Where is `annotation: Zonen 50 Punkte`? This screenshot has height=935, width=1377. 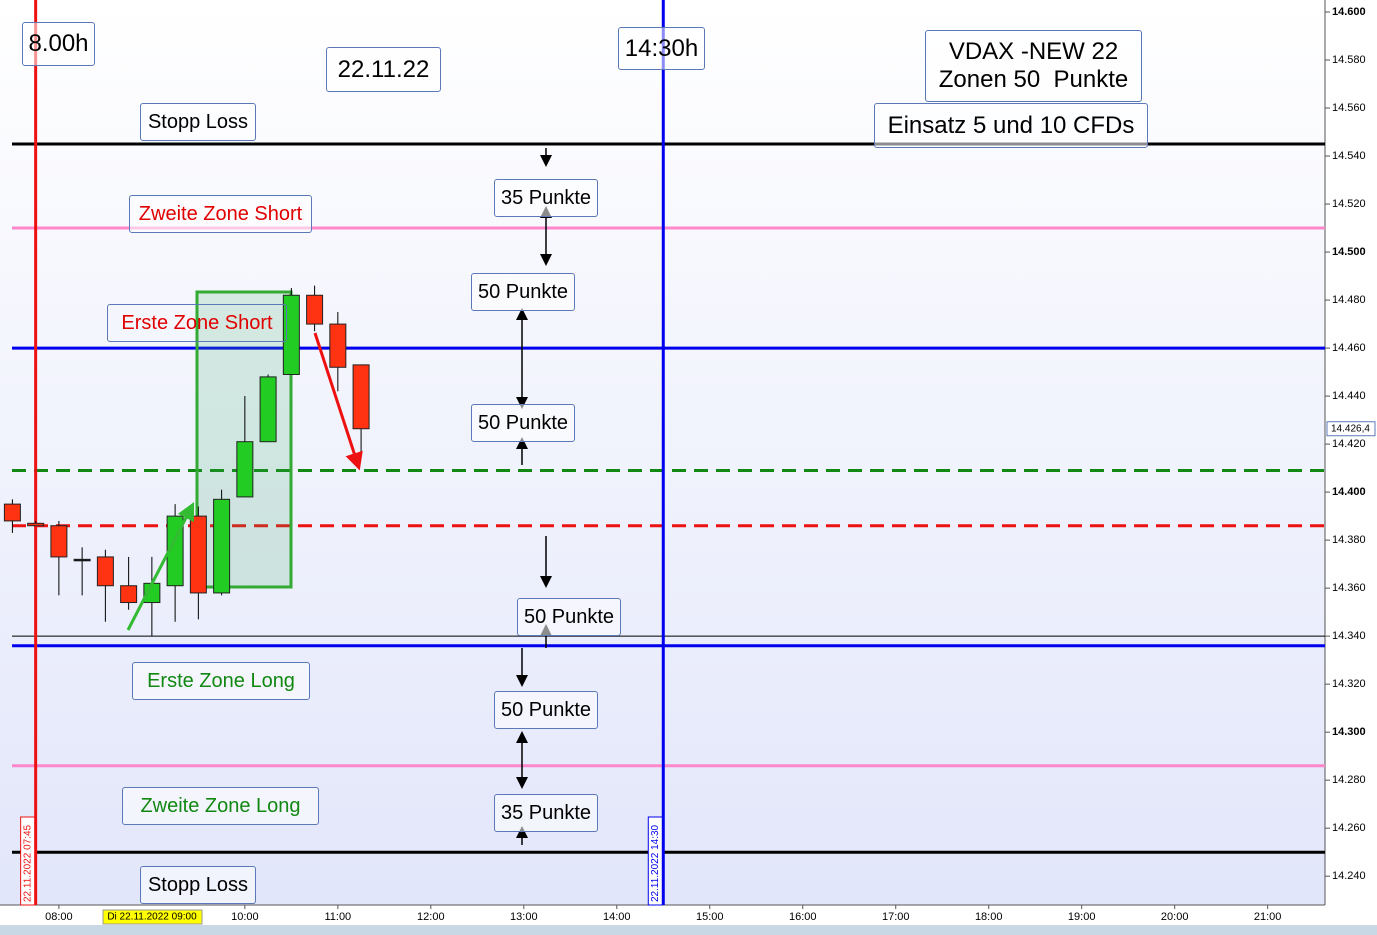 annotation: Zonen 50 Punkte is located at coordinates (1033, 79).